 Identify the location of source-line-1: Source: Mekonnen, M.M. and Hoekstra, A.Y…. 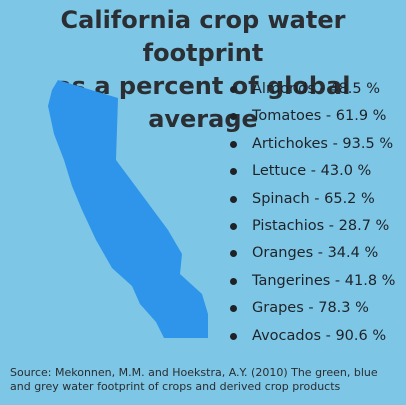
(194, 372).